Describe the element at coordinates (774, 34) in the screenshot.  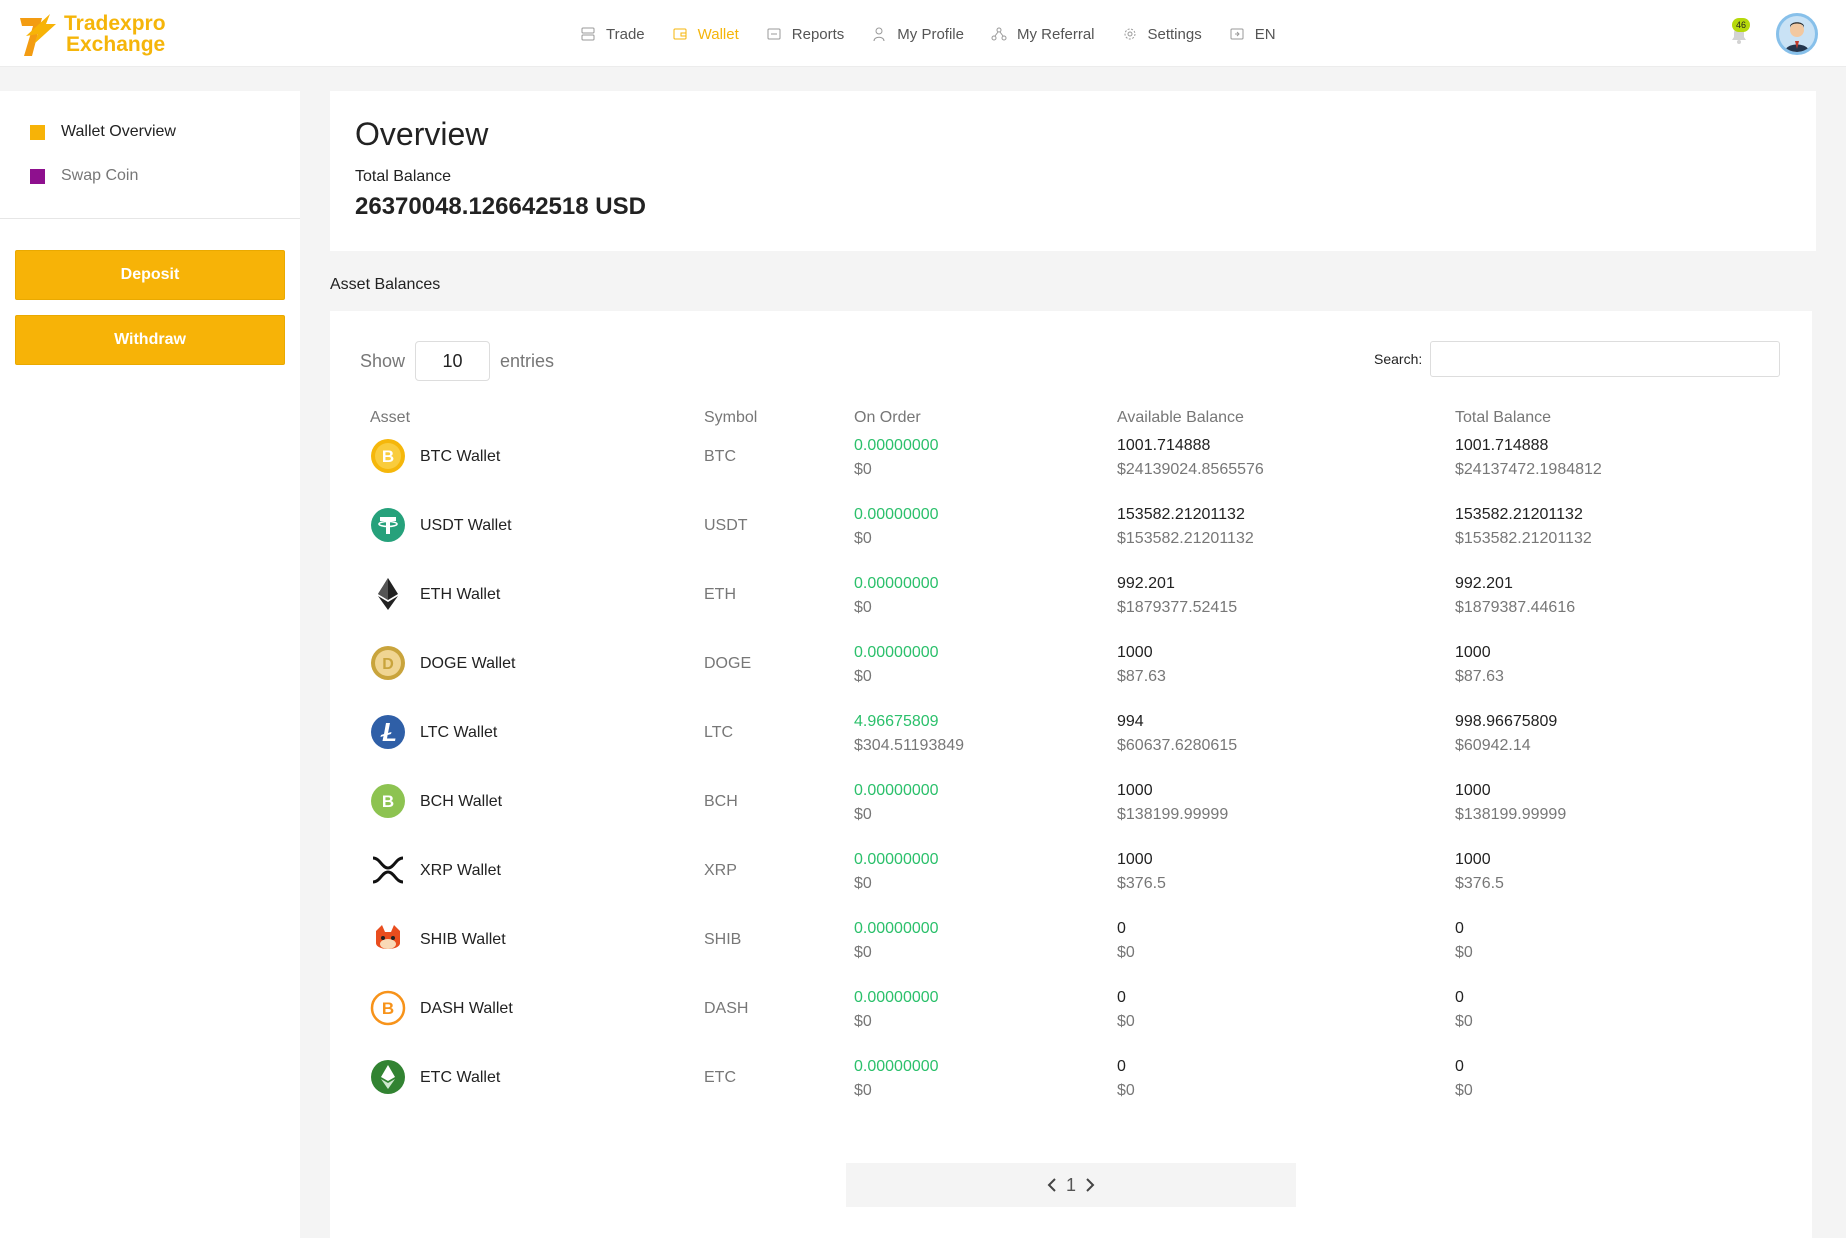
I see `reports-icon` at that location.